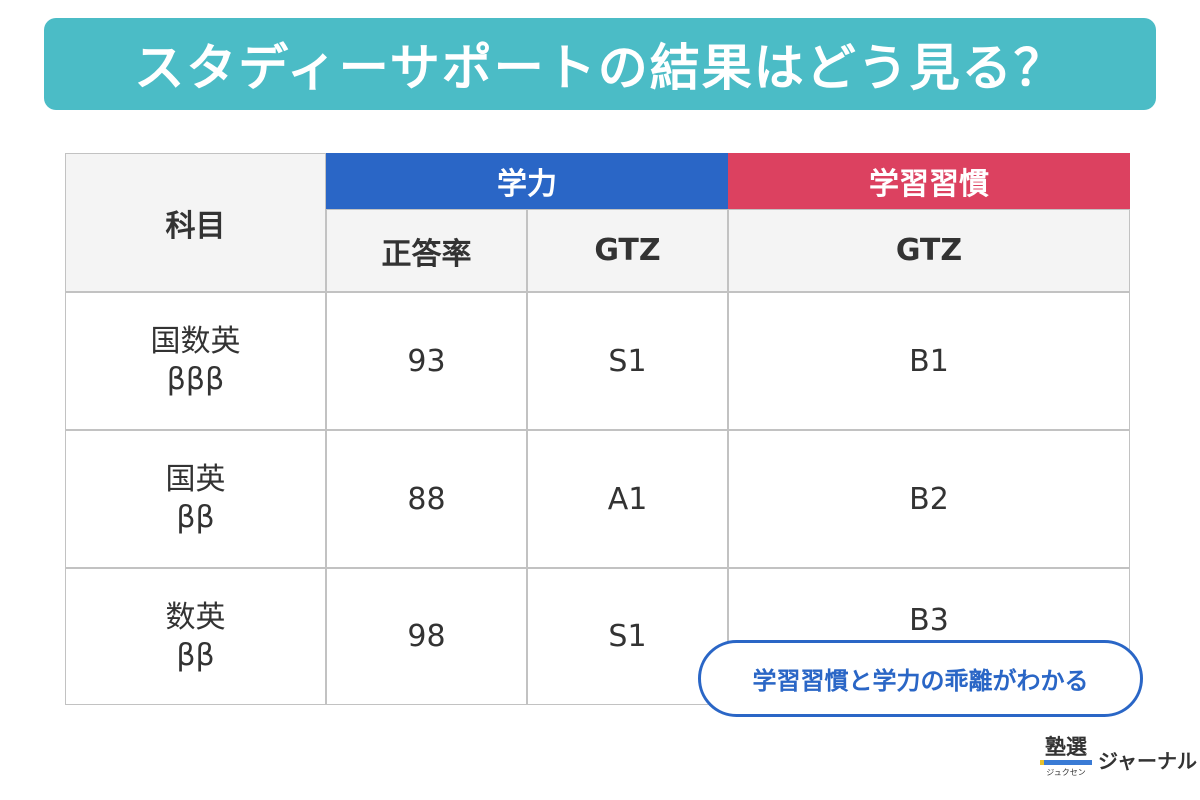 The height and width of the screenshot is (800, 1200). What do you see at coordinates (929, 499) in the screenshot?
I see `table-row-2-gtz-habit: B2` at bounding box center [929, 499].